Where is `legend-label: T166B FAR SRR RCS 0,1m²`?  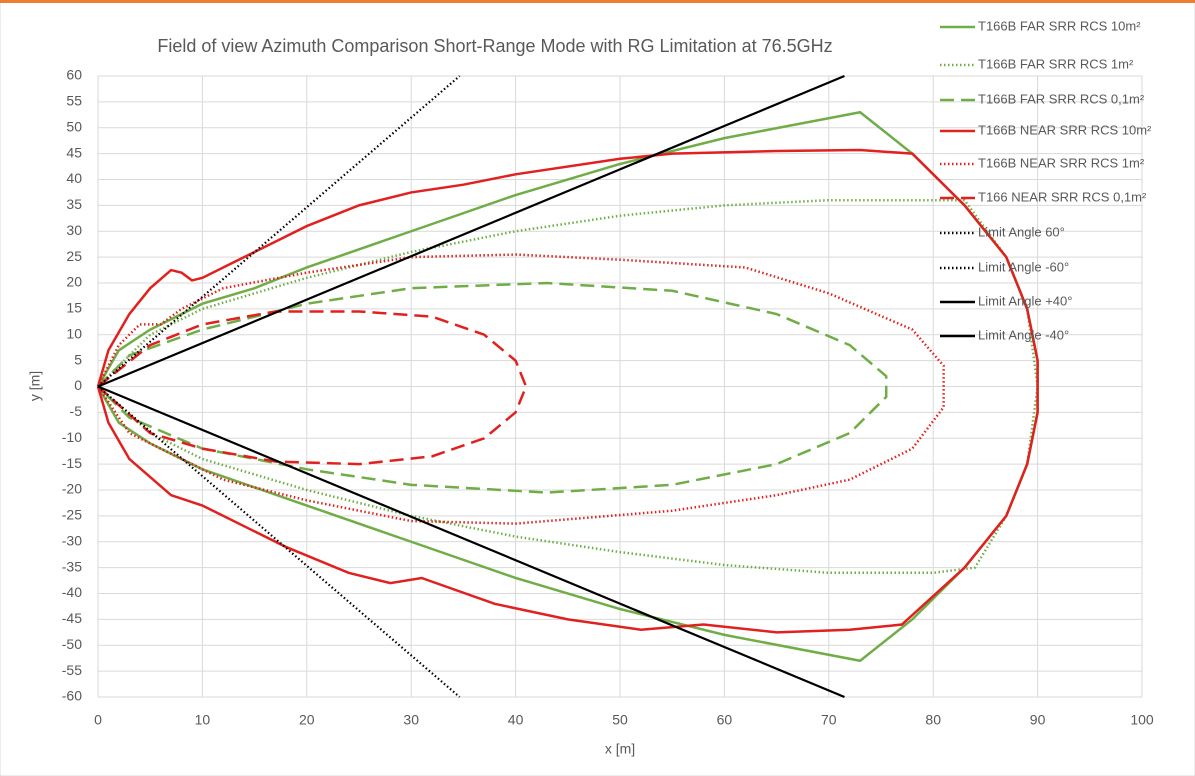 legend-label: T166B FAR SRR RCS 0,1m² is located at coordinates (1061, 98).